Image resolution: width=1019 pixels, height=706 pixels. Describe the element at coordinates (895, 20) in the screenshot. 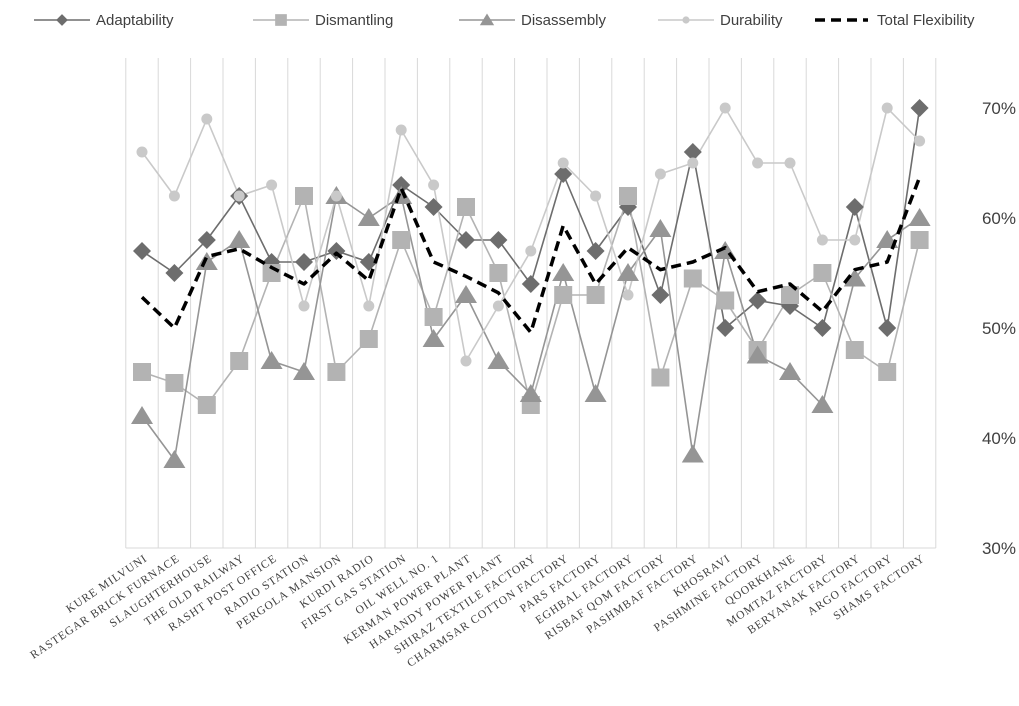

I see `legend-item-total-flexibility: Total Flexibility` at that location.